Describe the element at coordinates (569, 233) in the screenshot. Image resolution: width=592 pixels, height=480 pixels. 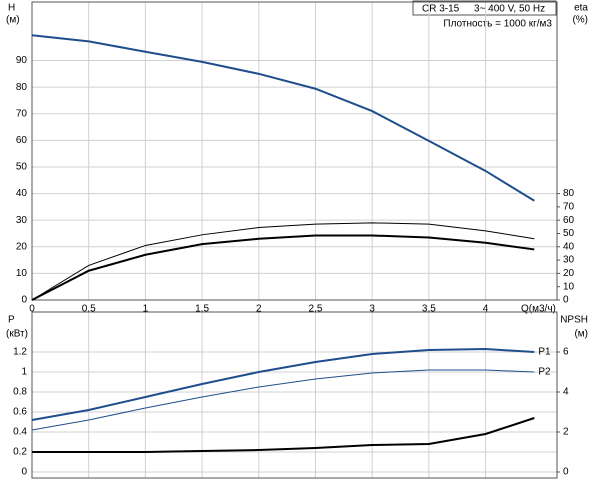
I see `y2-tick-label: 50` at that location.